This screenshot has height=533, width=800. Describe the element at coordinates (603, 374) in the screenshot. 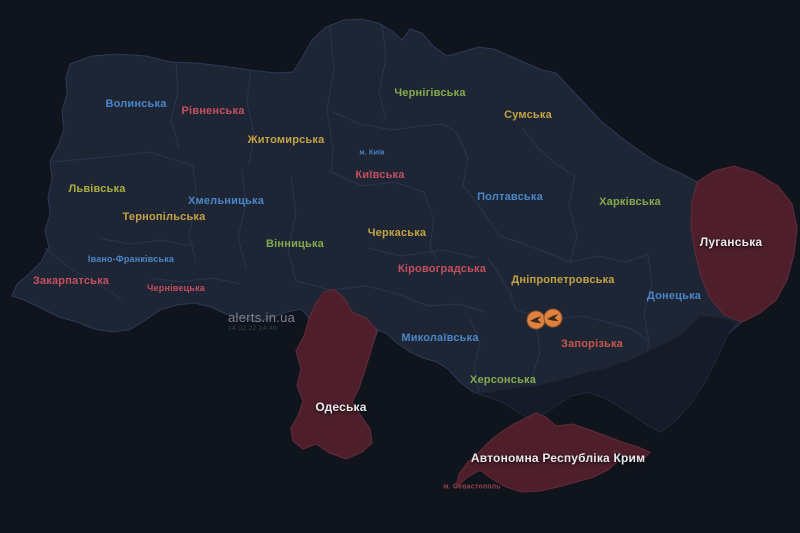

I see `occupied-territory-shape` at that location.